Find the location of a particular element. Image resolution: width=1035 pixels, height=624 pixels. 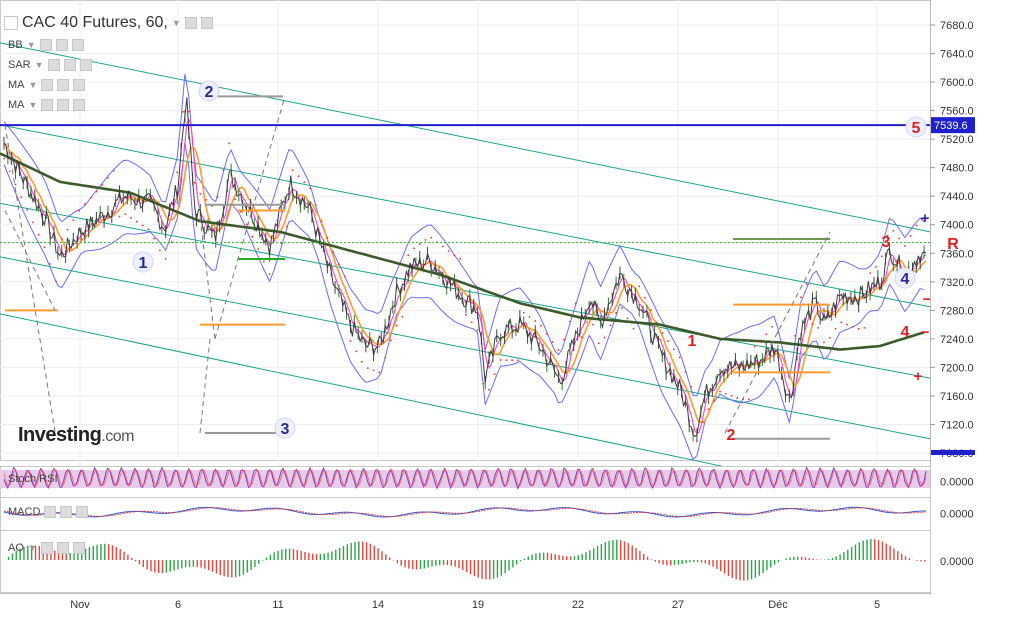

indicator-row-ma-2: MA ▼ is located at coordinates (46, 105).